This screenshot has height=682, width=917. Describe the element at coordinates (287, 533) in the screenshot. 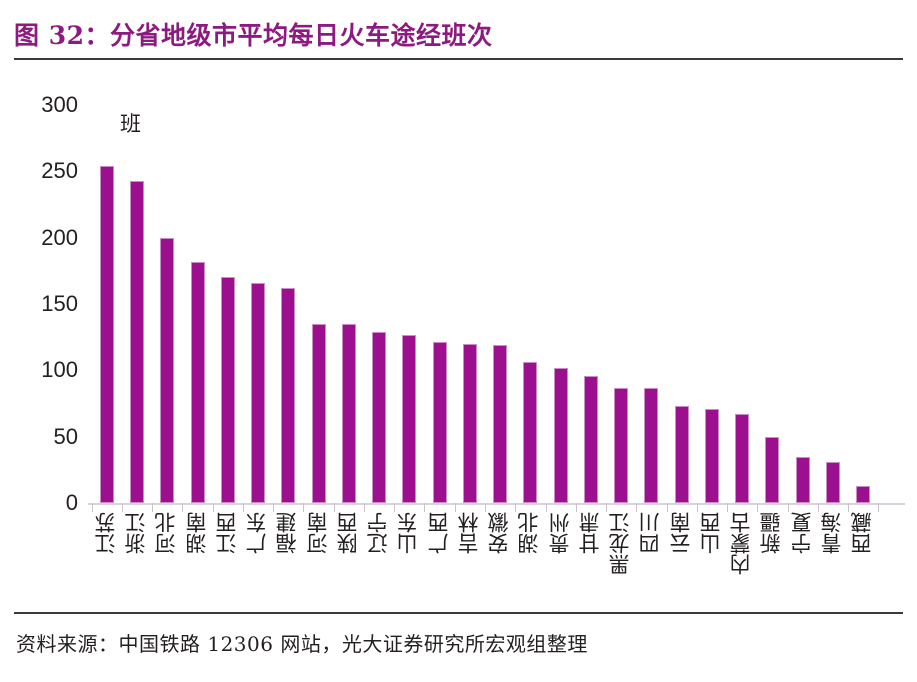

I see `x-axis-tick-label: 福建` at that location.